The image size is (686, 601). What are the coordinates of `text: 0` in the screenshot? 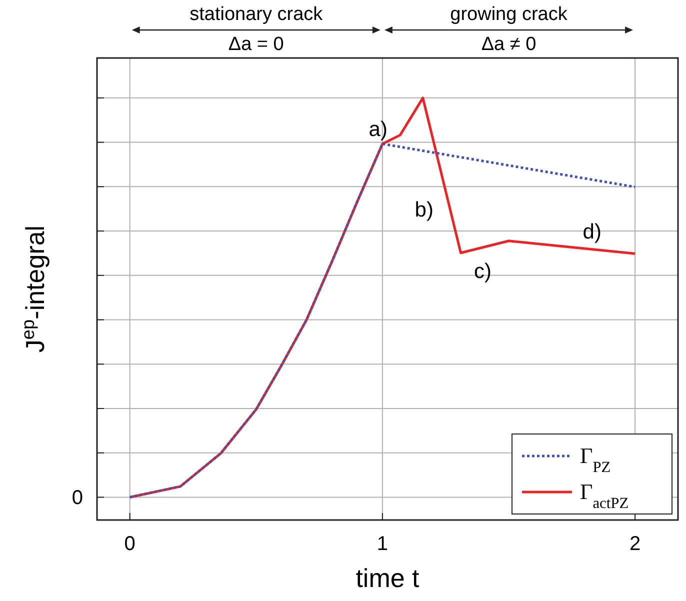 It's located at (77, 498).